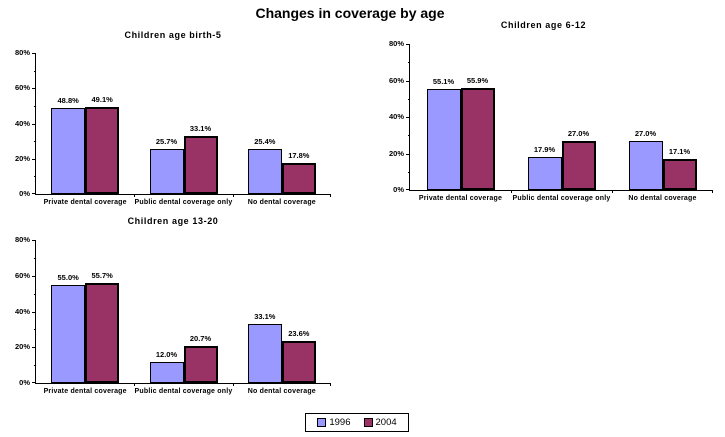 The image size is (725, 437). What do you see at coordinates (679, 151) in the screenshot?
I see `bar-value-label: 17.1%` at bounding box center [679, 151].